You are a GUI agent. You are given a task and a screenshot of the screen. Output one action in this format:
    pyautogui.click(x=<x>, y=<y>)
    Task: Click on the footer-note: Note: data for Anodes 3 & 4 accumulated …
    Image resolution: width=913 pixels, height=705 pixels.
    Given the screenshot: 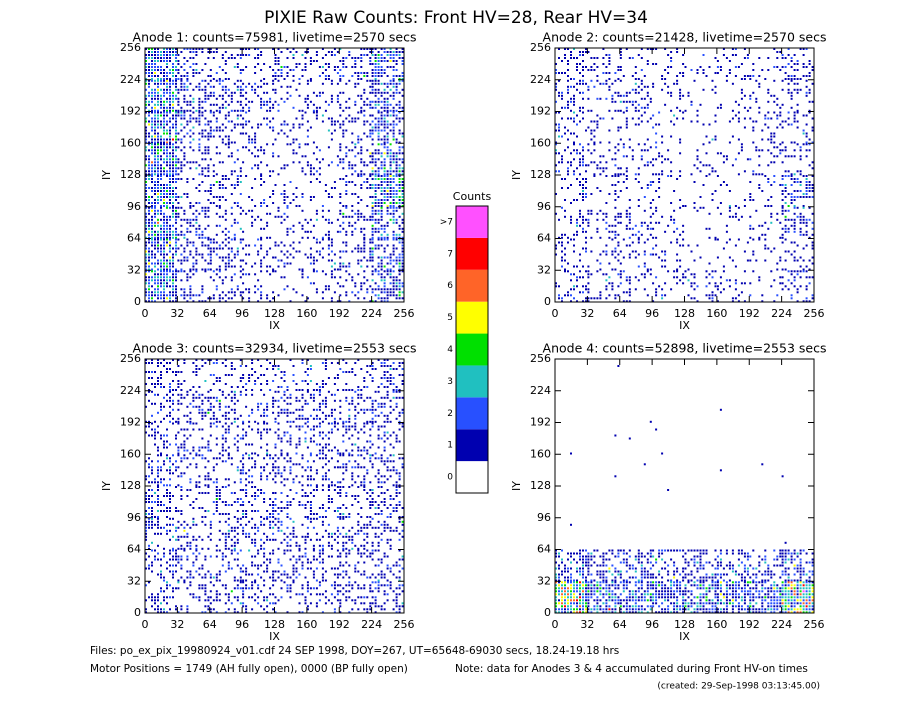 What is the action you would take?
    pyautogui.click(x=631, y=669)
    